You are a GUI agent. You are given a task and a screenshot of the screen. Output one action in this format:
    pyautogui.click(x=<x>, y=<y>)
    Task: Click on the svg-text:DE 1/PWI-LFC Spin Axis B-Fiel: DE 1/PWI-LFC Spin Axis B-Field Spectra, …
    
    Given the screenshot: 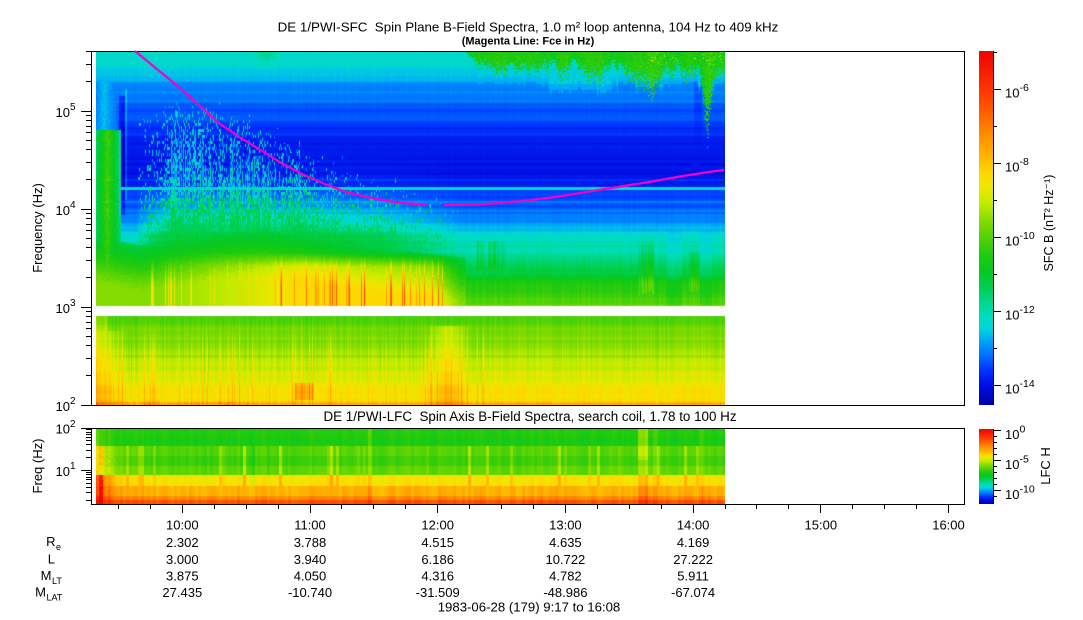 What is the action you would take?
    pyautogui.click(x=529, y=416)
    